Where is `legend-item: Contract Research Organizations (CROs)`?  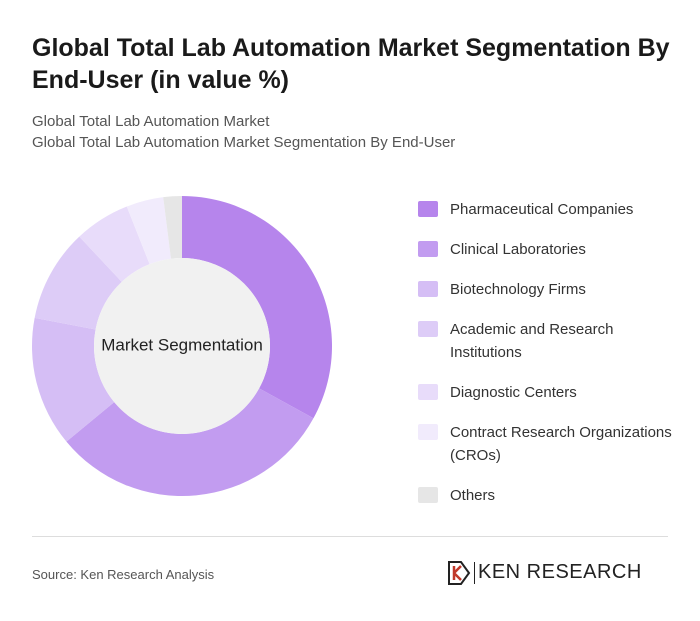 legend-item: Contract Research Organizations (CROs) is located at coordinates (548, 444).